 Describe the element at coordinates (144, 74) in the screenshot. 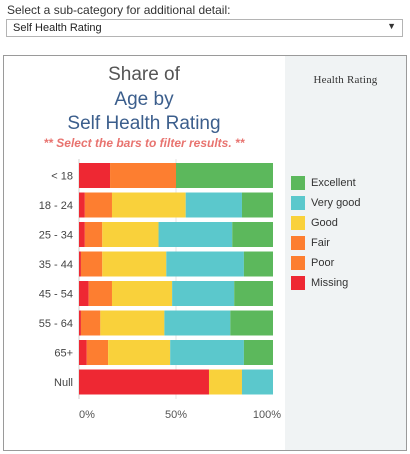

I see `chart-title-line1: Share of` at that location.